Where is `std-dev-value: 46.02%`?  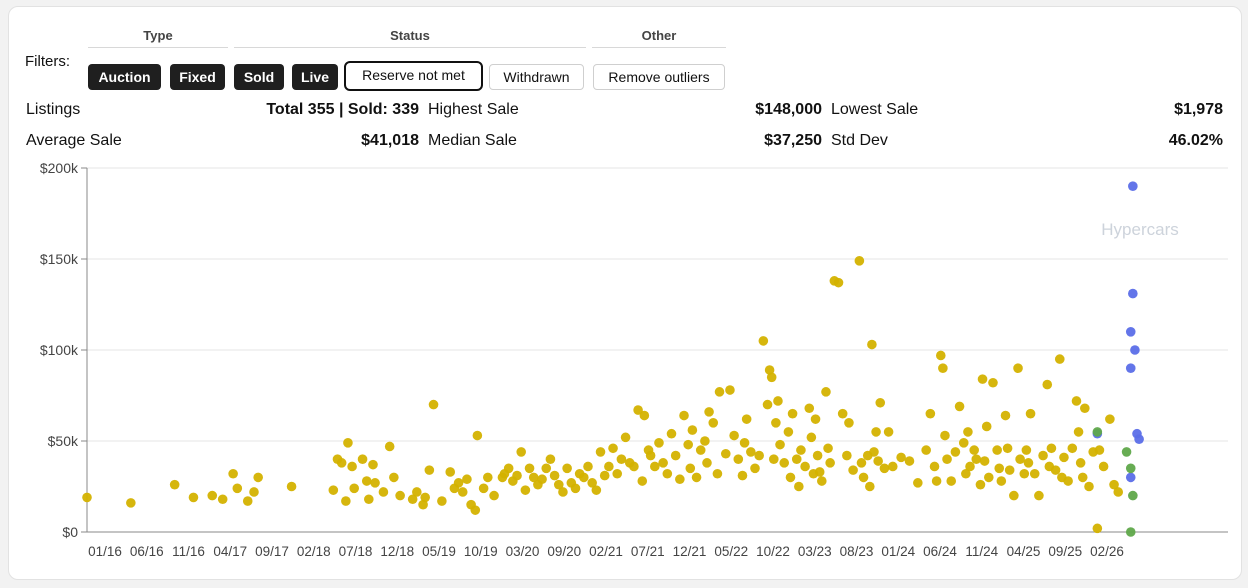
std-dev-value: 46.02% is located at coordinates (1195, 140).